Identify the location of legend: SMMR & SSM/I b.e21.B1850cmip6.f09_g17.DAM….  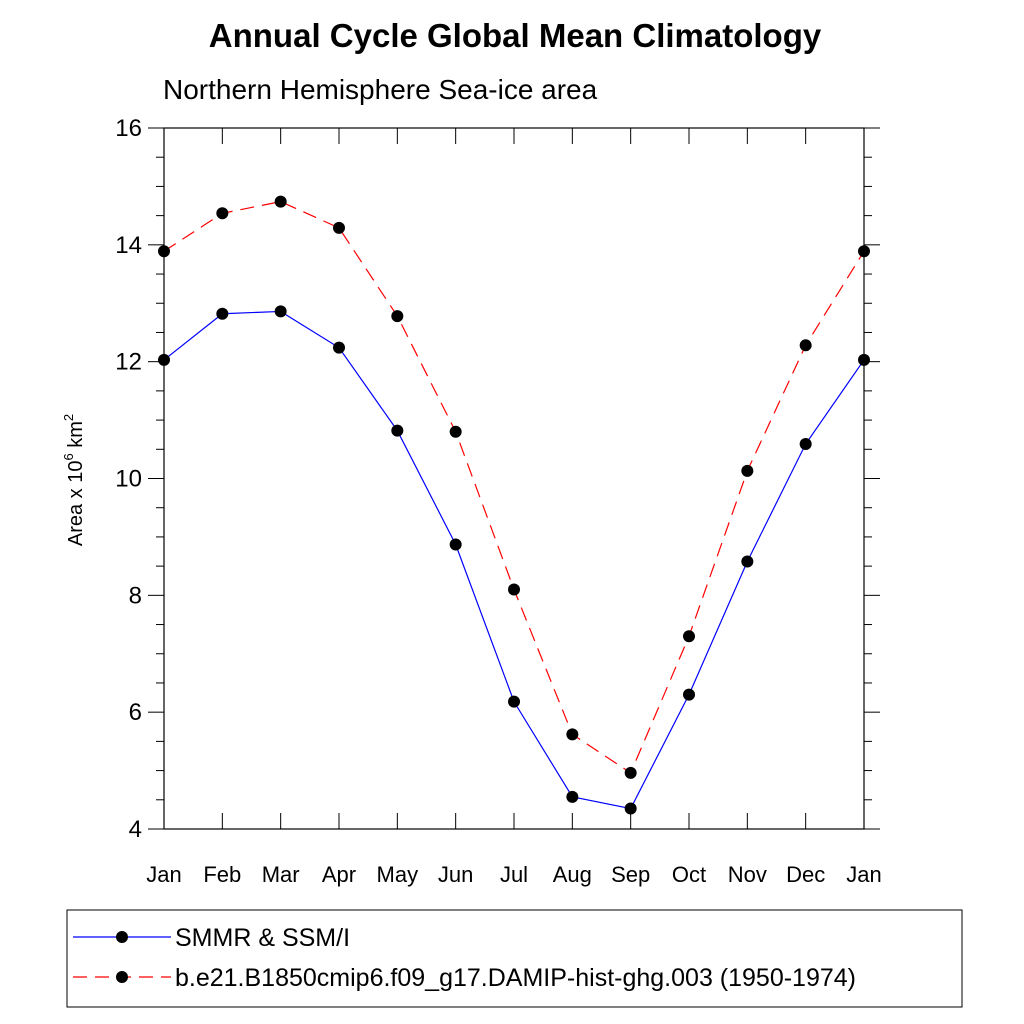
(514, 958).